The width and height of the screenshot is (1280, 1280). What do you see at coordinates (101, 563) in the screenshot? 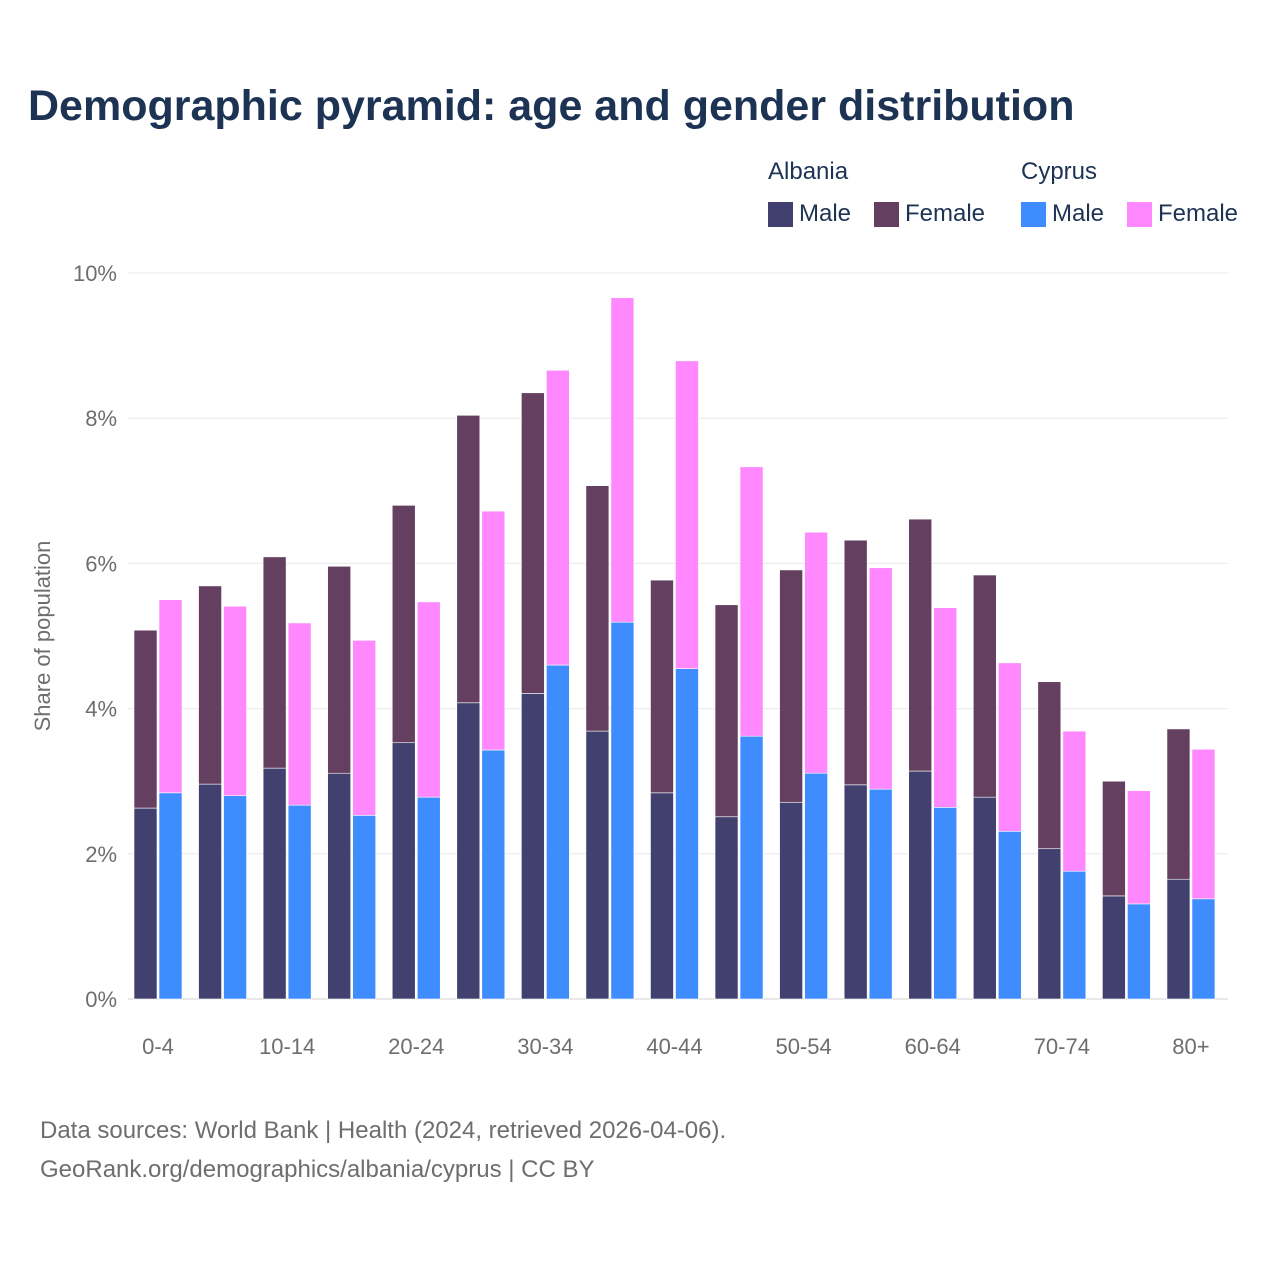
I see `y-tick-label: 6%` at bounding box center [101, 563].